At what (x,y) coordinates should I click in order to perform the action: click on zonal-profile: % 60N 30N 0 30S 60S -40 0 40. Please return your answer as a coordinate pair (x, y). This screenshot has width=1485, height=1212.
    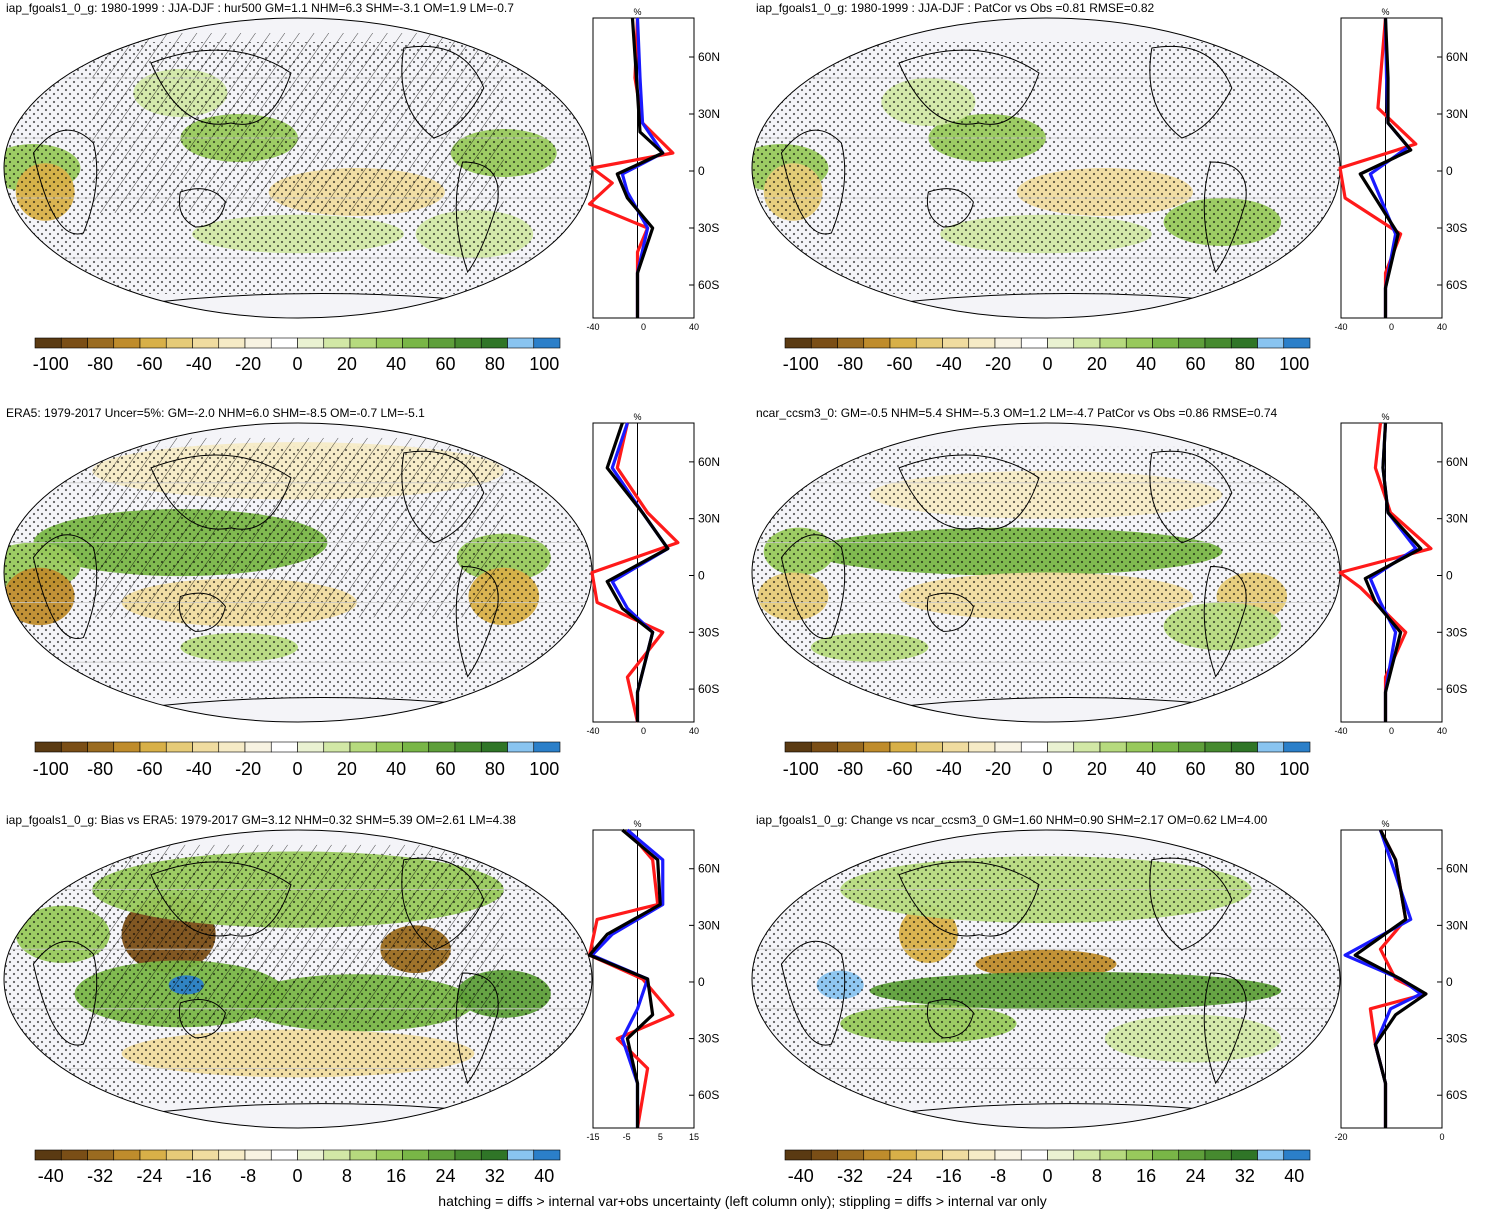
    Looking at the image, I should click on (1401, 169).